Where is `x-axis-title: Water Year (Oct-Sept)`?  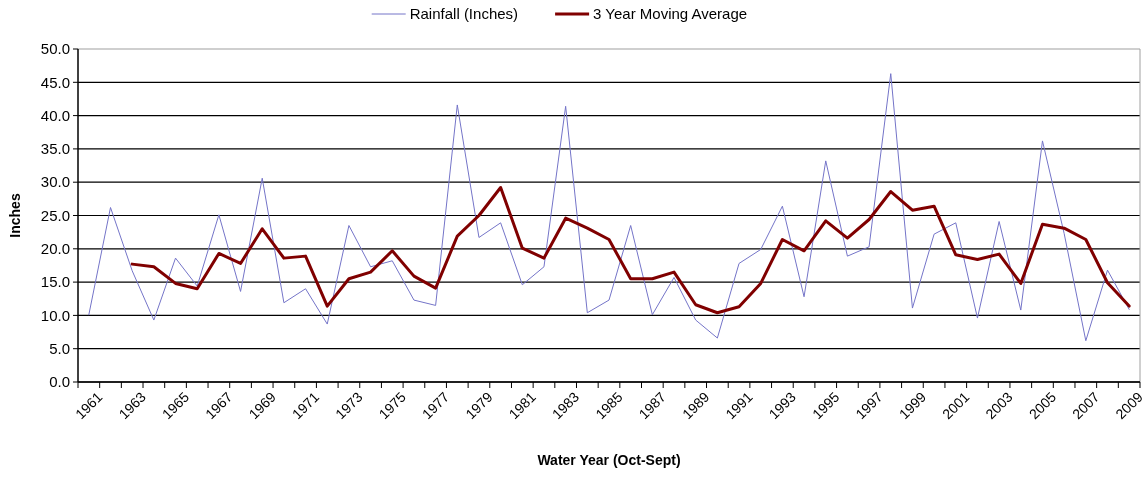 x-axis-title: Water Year (Oct-Sept) is located at coordinates (609, 460).